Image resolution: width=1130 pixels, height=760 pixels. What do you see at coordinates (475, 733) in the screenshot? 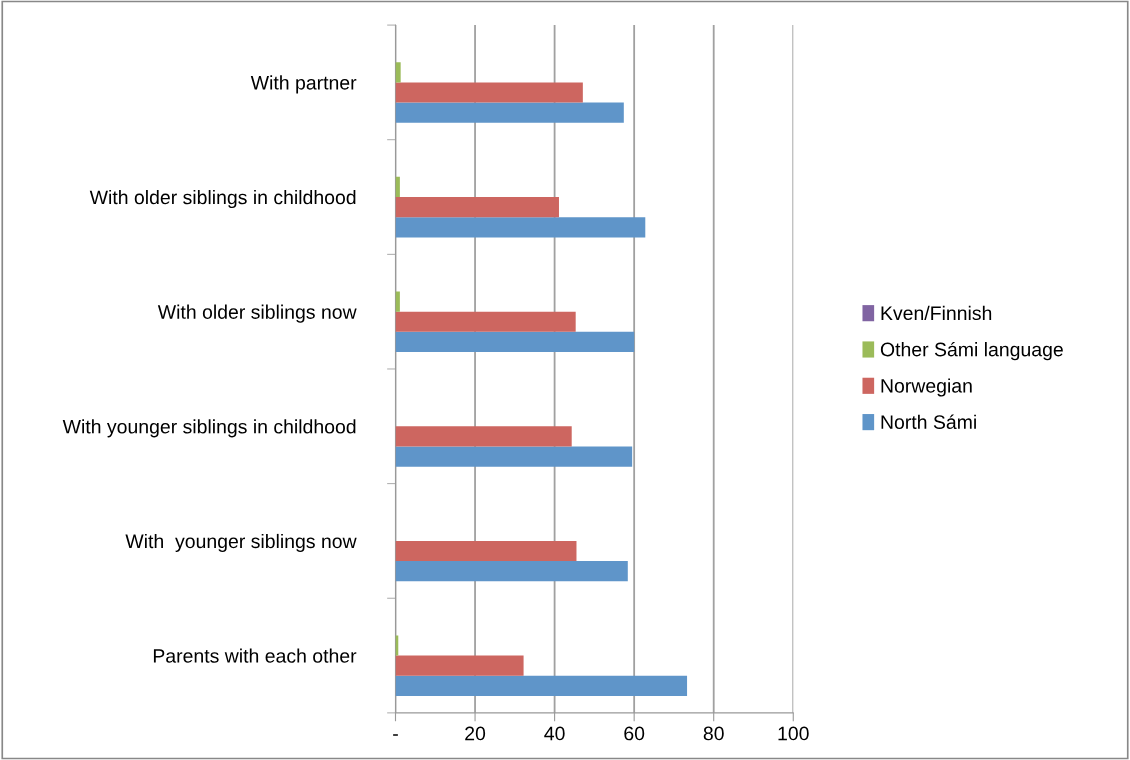
I see `x-tick-label: 20` at bounding box center [475, 733].